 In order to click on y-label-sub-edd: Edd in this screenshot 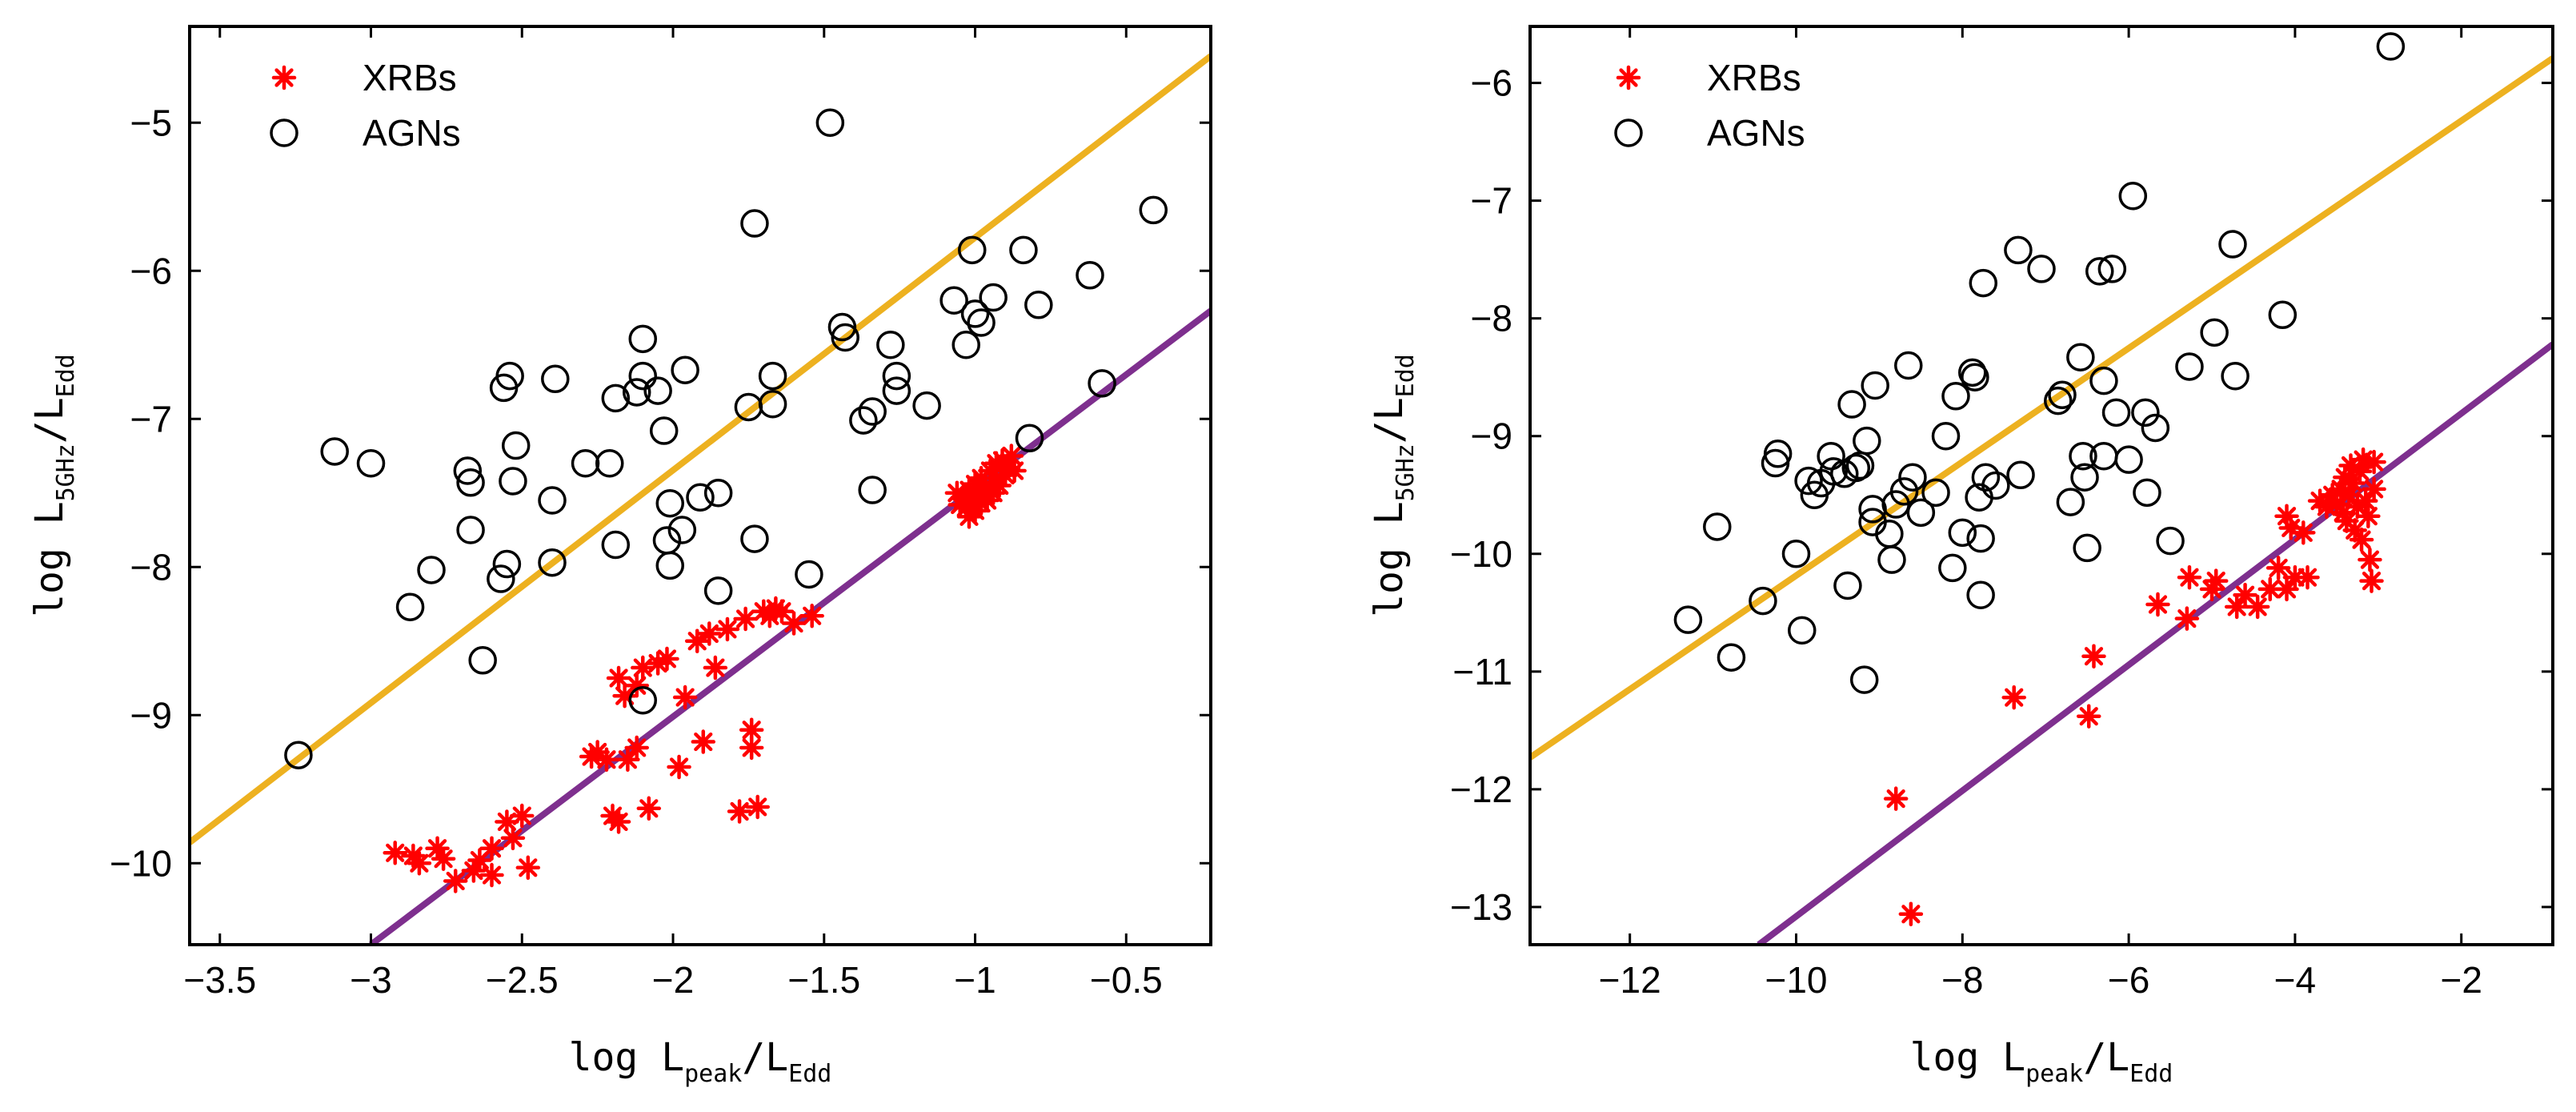, I will do `click(1406, 375)`.